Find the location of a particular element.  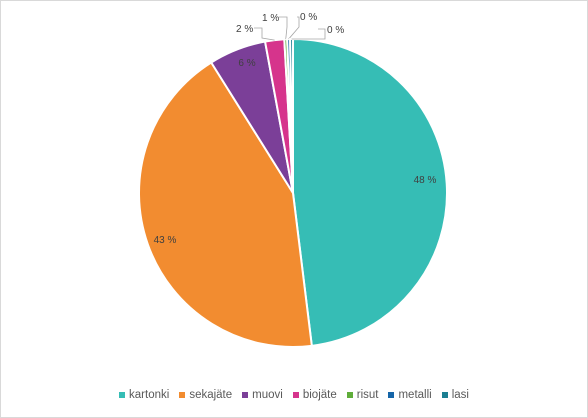

legend-label: biojäte is located at coordinates (319, 395).